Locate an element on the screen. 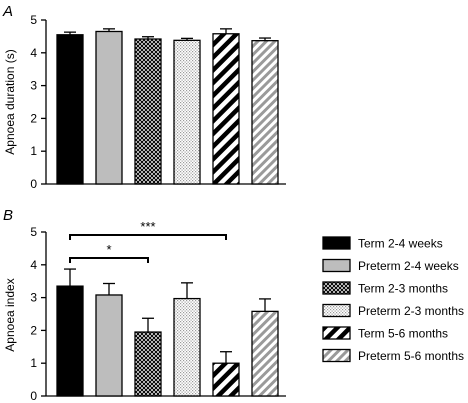 This screenshot has height=403, width=468. legend-label: Term 2-4 weeks is located at coordinates (400, 244).